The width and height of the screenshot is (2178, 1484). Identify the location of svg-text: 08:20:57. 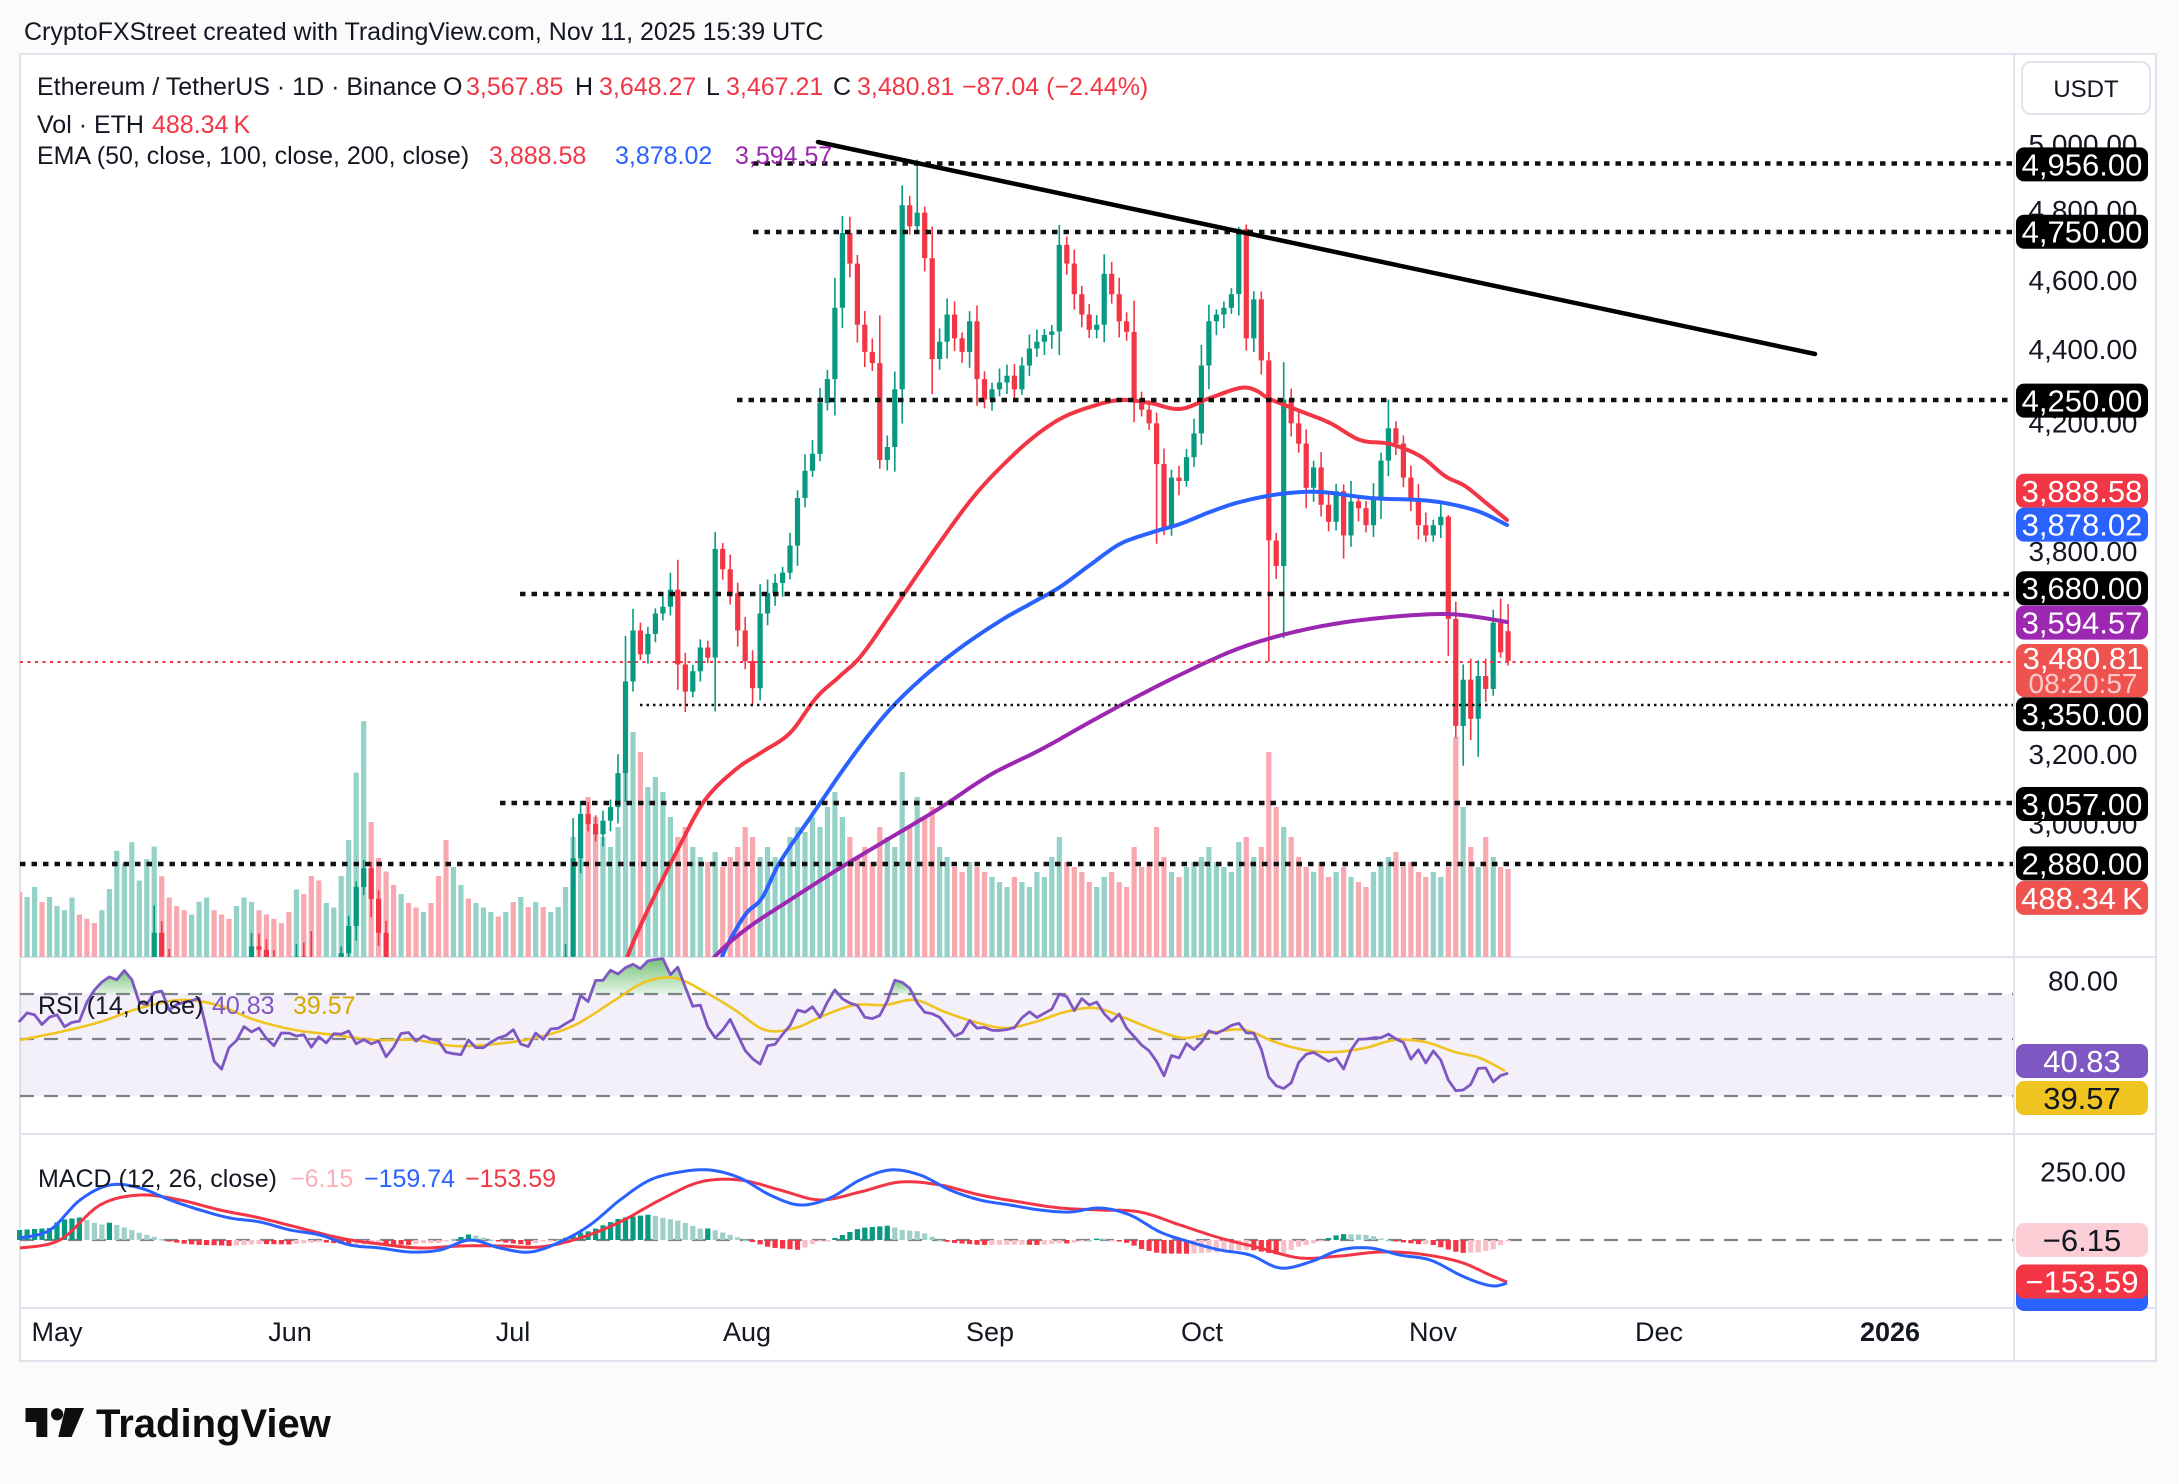
(2083, 683).